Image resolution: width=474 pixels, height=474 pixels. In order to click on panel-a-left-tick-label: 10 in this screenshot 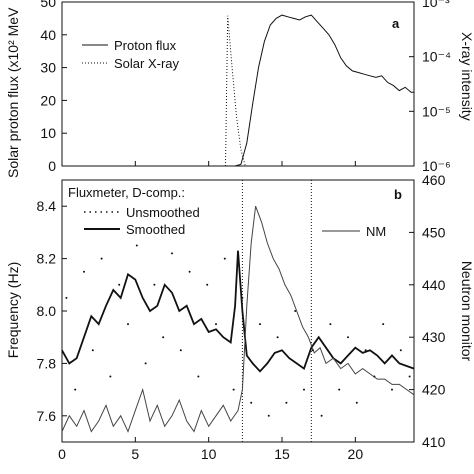, I will do `click(48, 133)`.